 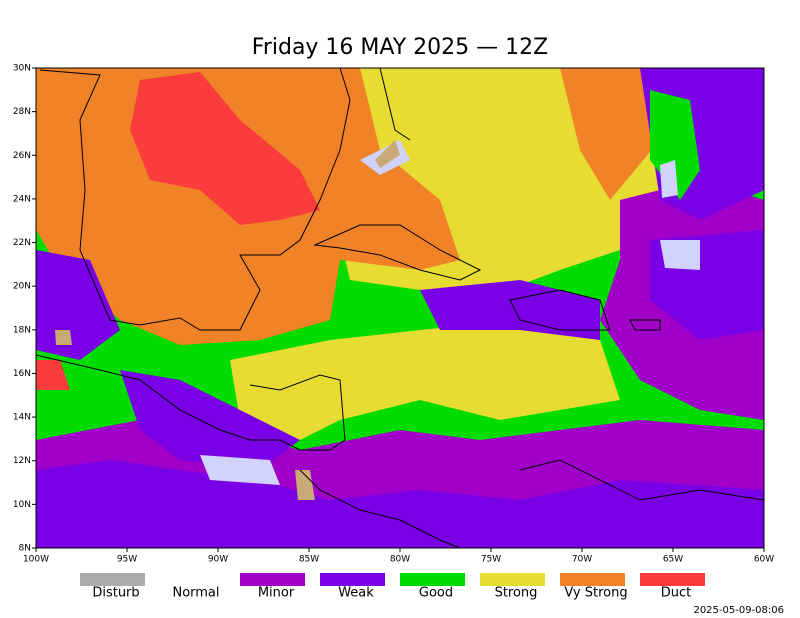 I want to click on lat-label: 14N, so click(x=22, y=418).